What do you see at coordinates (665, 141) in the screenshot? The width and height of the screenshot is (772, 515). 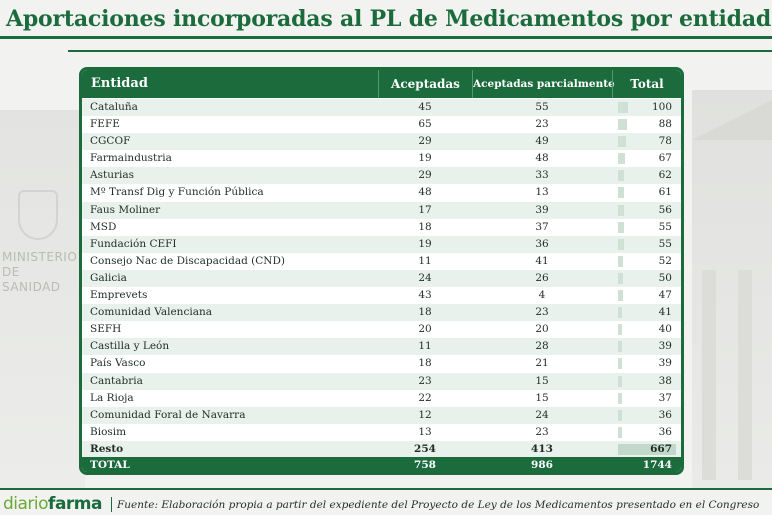 I see `cell-total: 78` at bounding box center [665, 141].